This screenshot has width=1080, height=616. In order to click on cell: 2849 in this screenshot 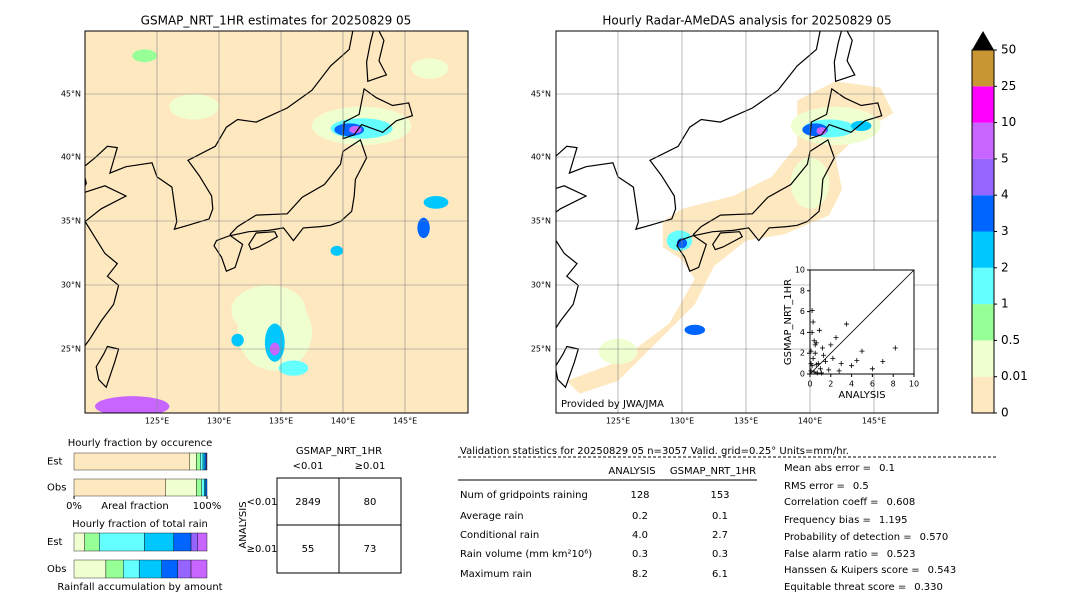, I will do `click(307, 502)`.